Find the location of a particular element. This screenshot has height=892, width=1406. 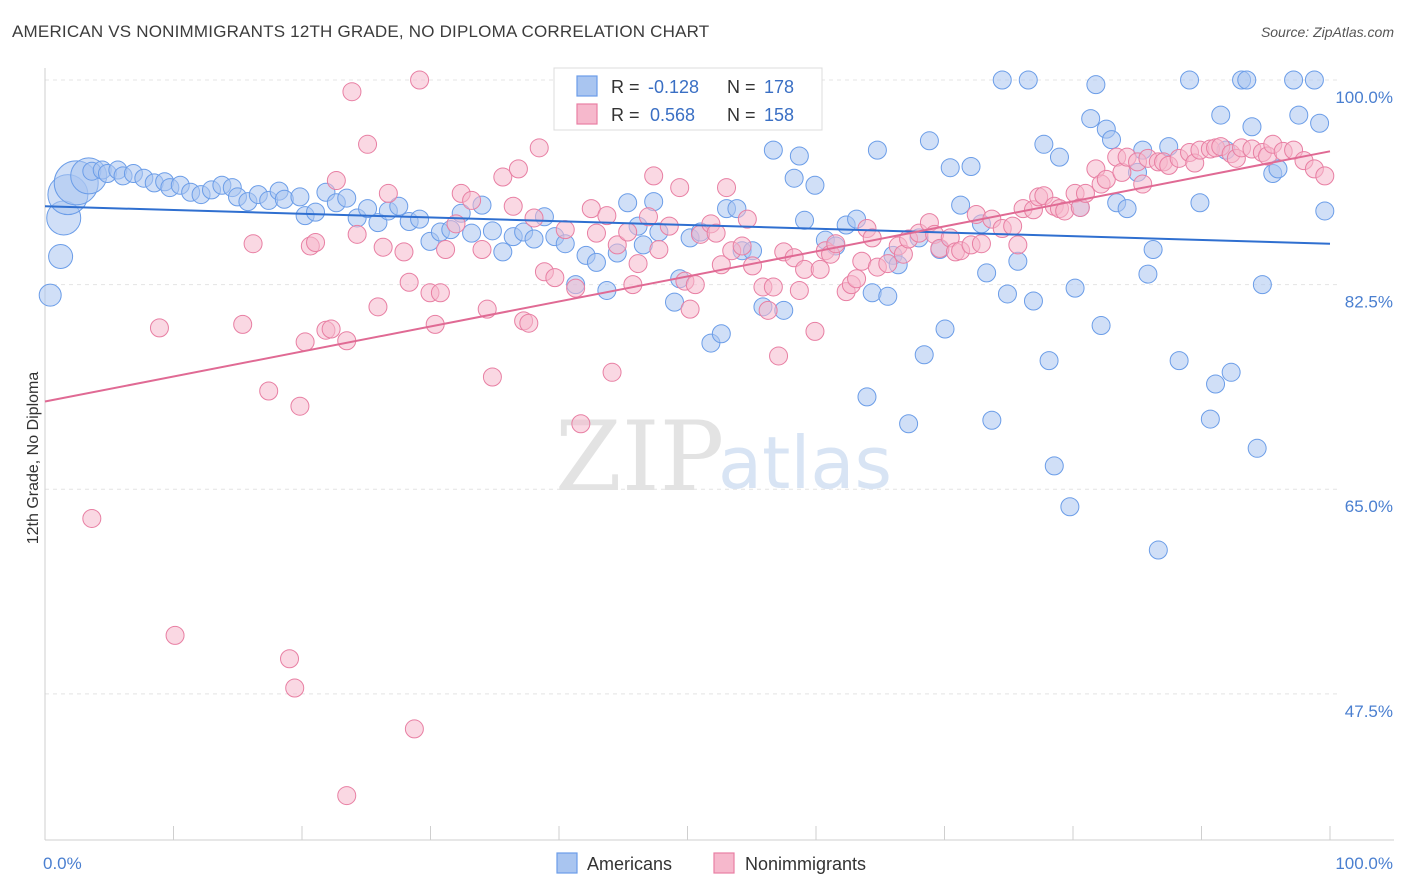

legend-swatch-nonimmigrants is located at coordinates (724, 863).